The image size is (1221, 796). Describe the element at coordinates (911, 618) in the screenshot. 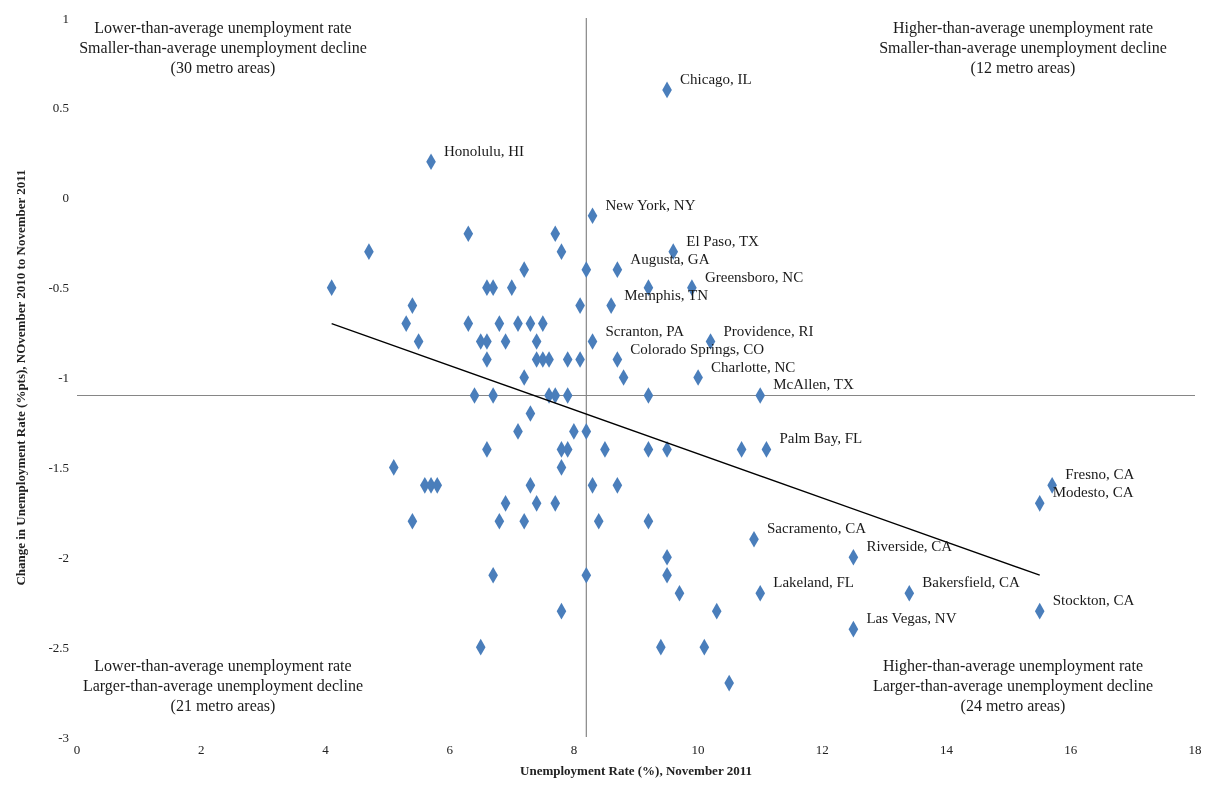

I see `data-label: Las Vegas, NV` at that location.